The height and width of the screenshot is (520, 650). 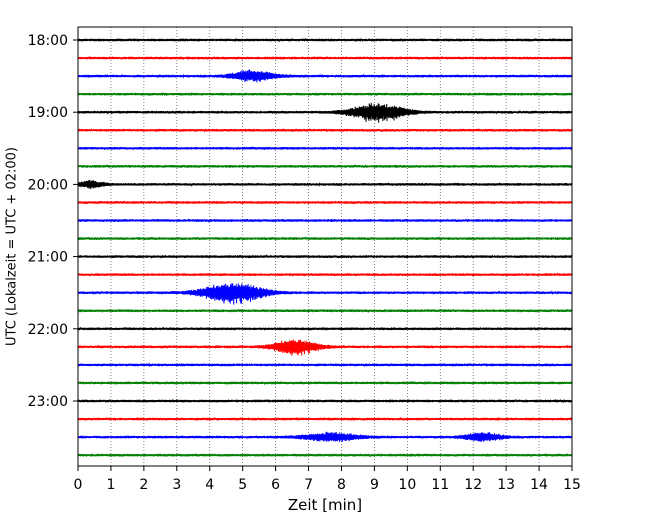 What do you see at coordinates (325, 130) in the screenshot?
I see `trace-1915` at bounding box center [325, 130].